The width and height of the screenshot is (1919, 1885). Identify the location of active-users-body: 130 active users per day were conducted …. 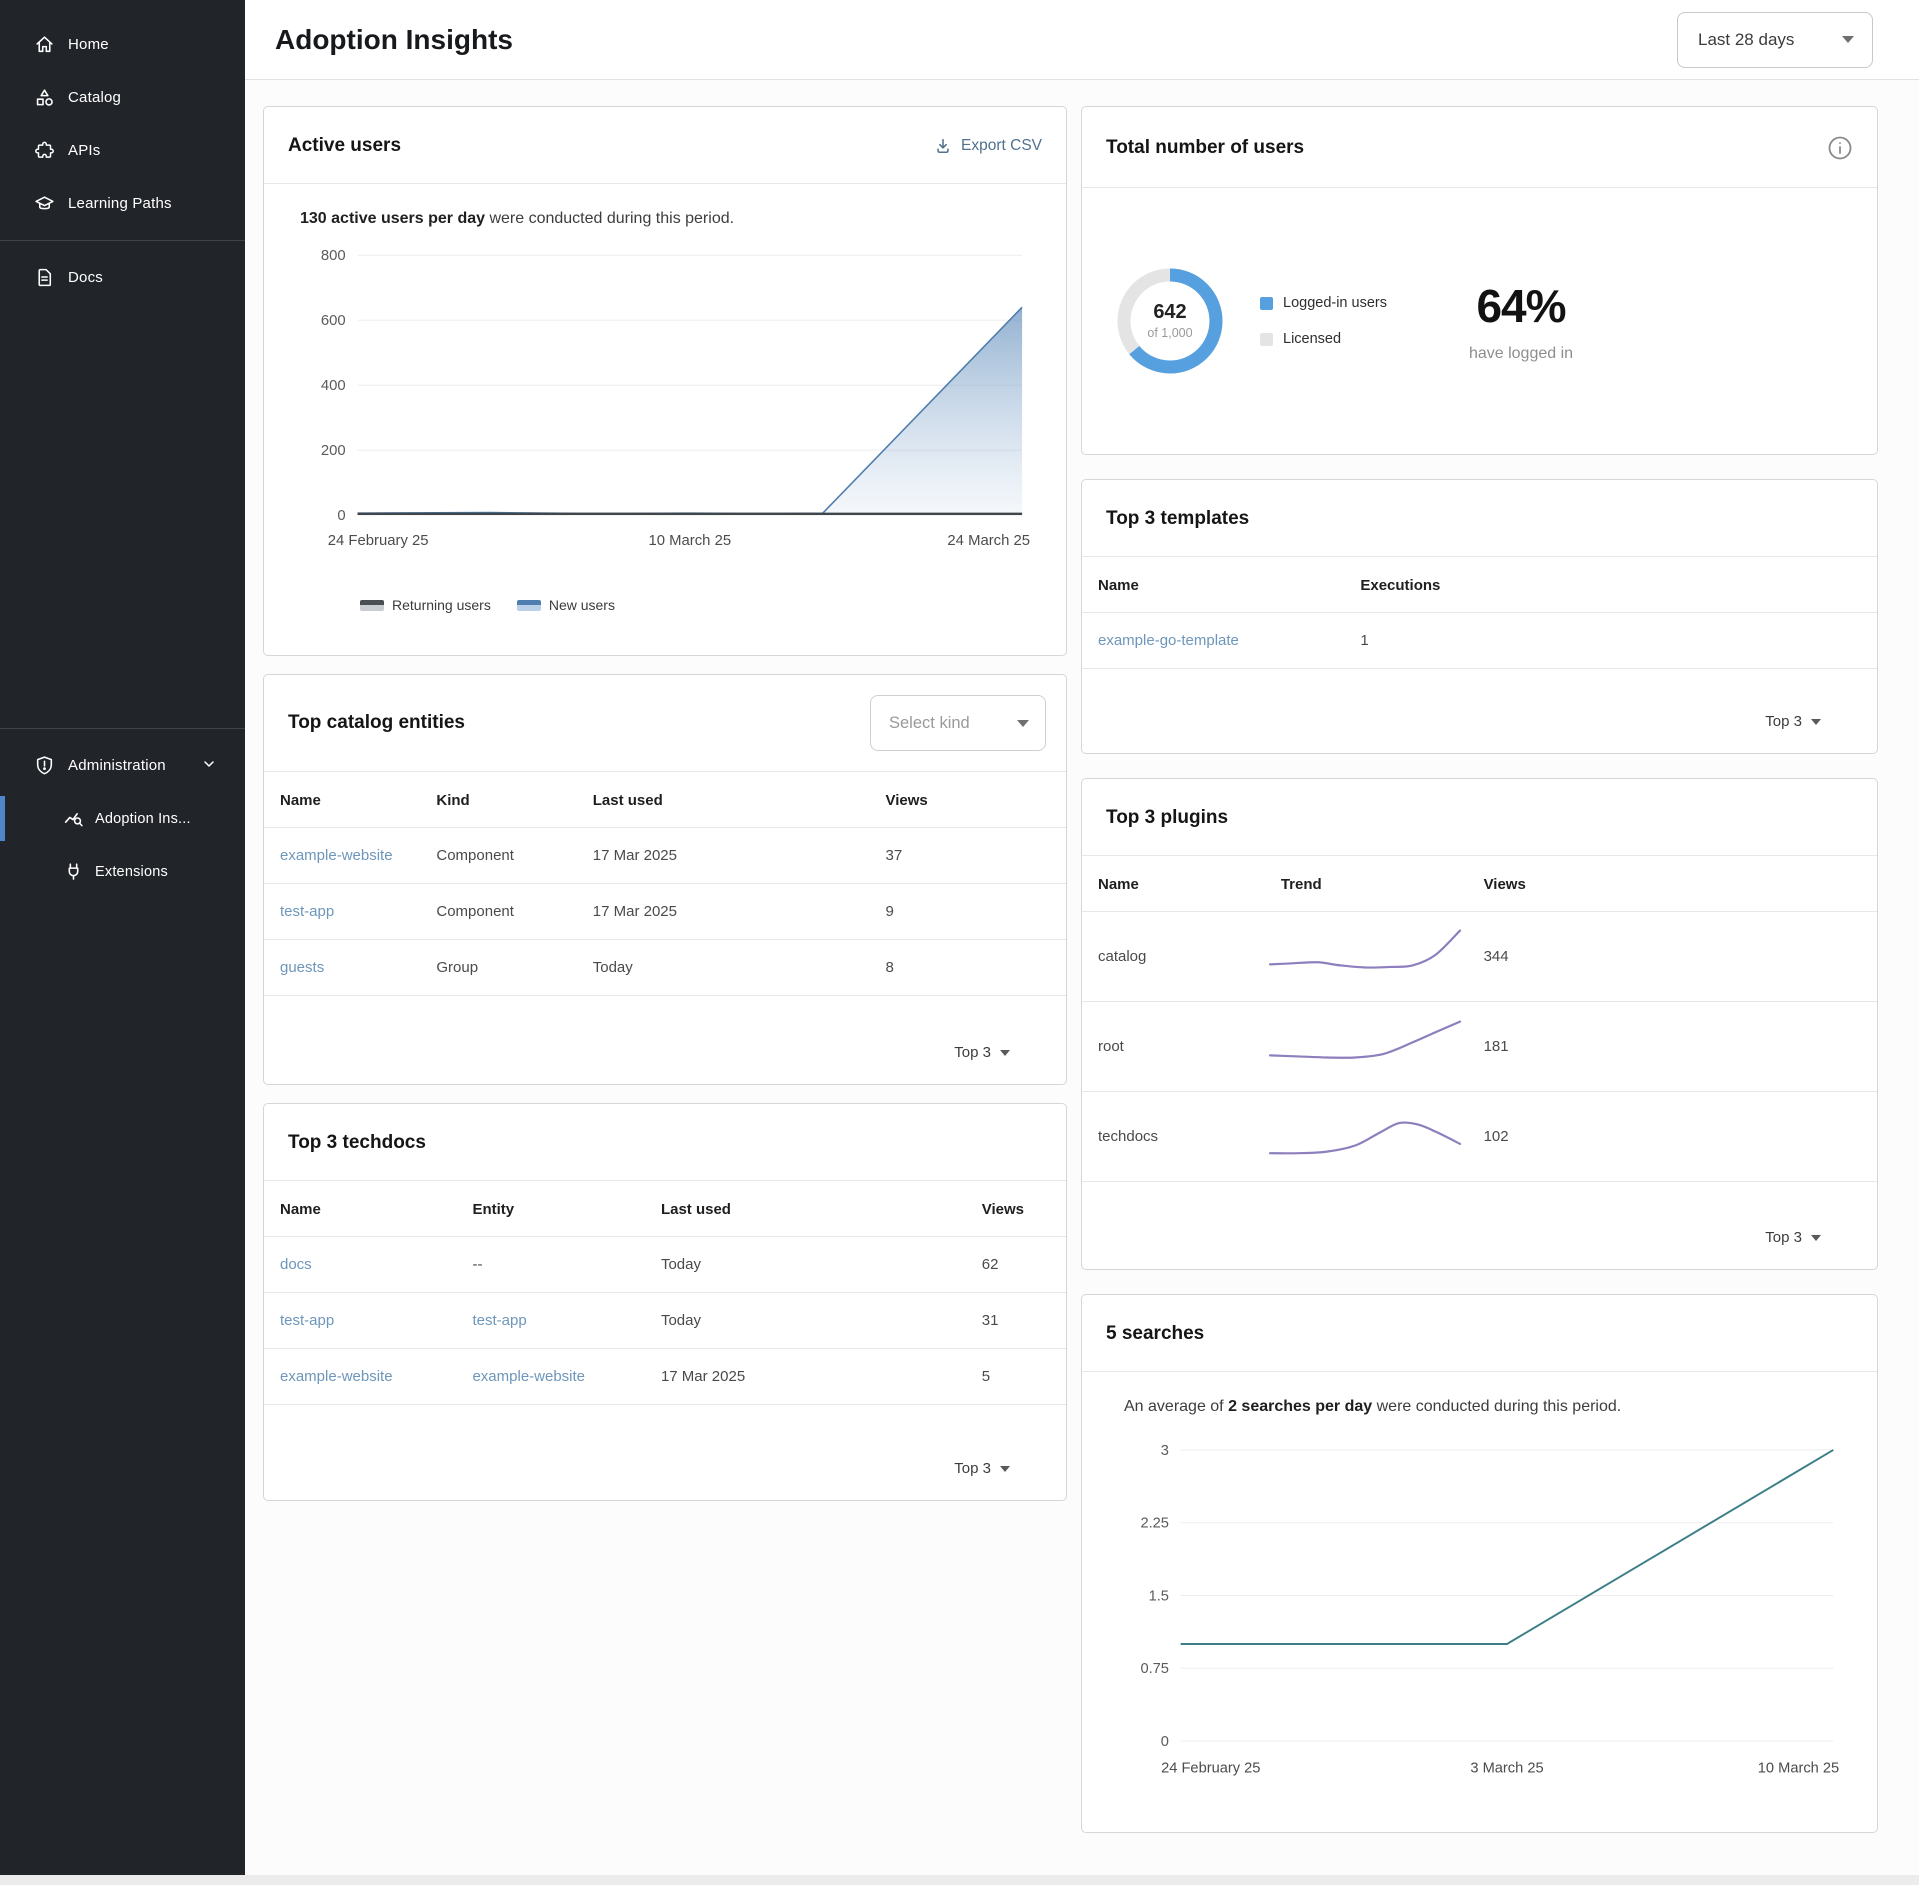
(665, 398).